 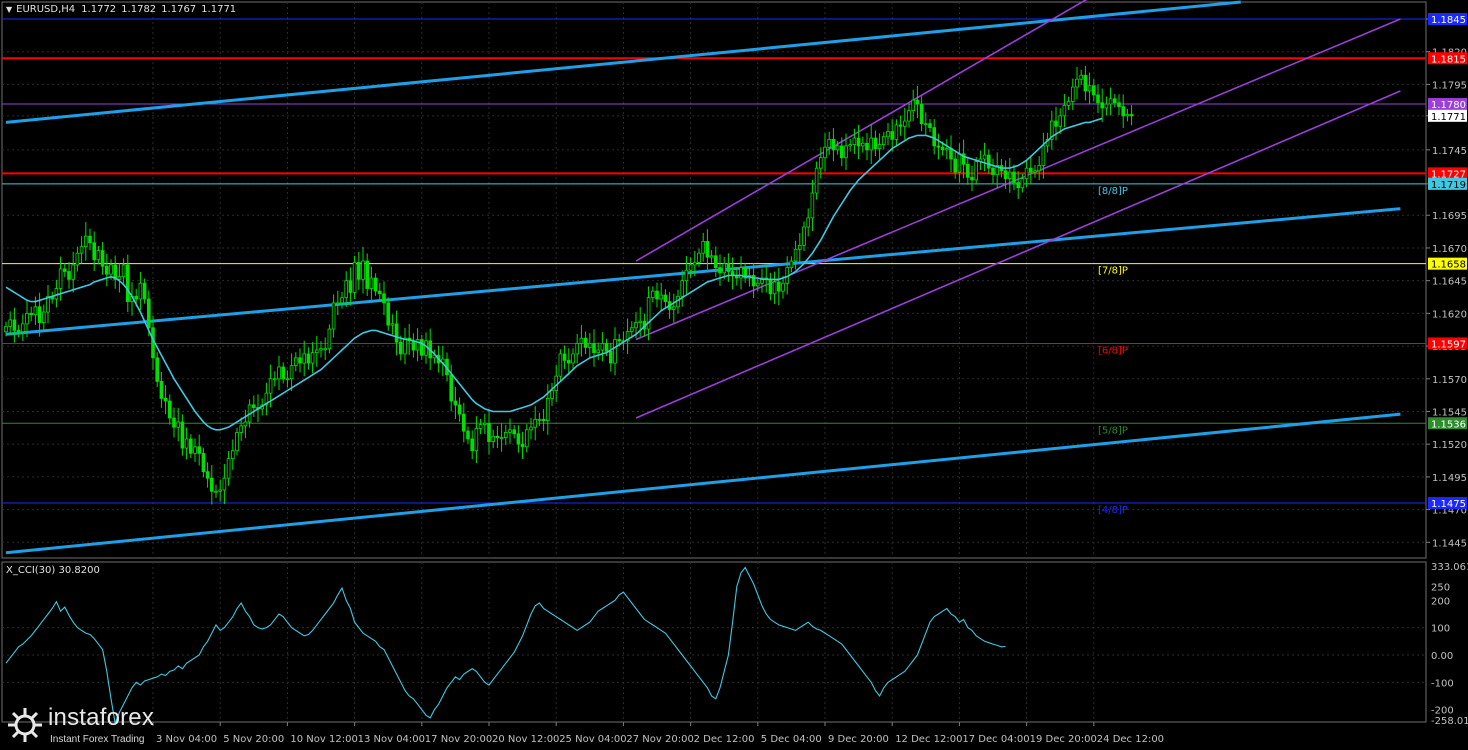 I want to click on level-price-label: 1.1658, so click(x=1448, y=265).